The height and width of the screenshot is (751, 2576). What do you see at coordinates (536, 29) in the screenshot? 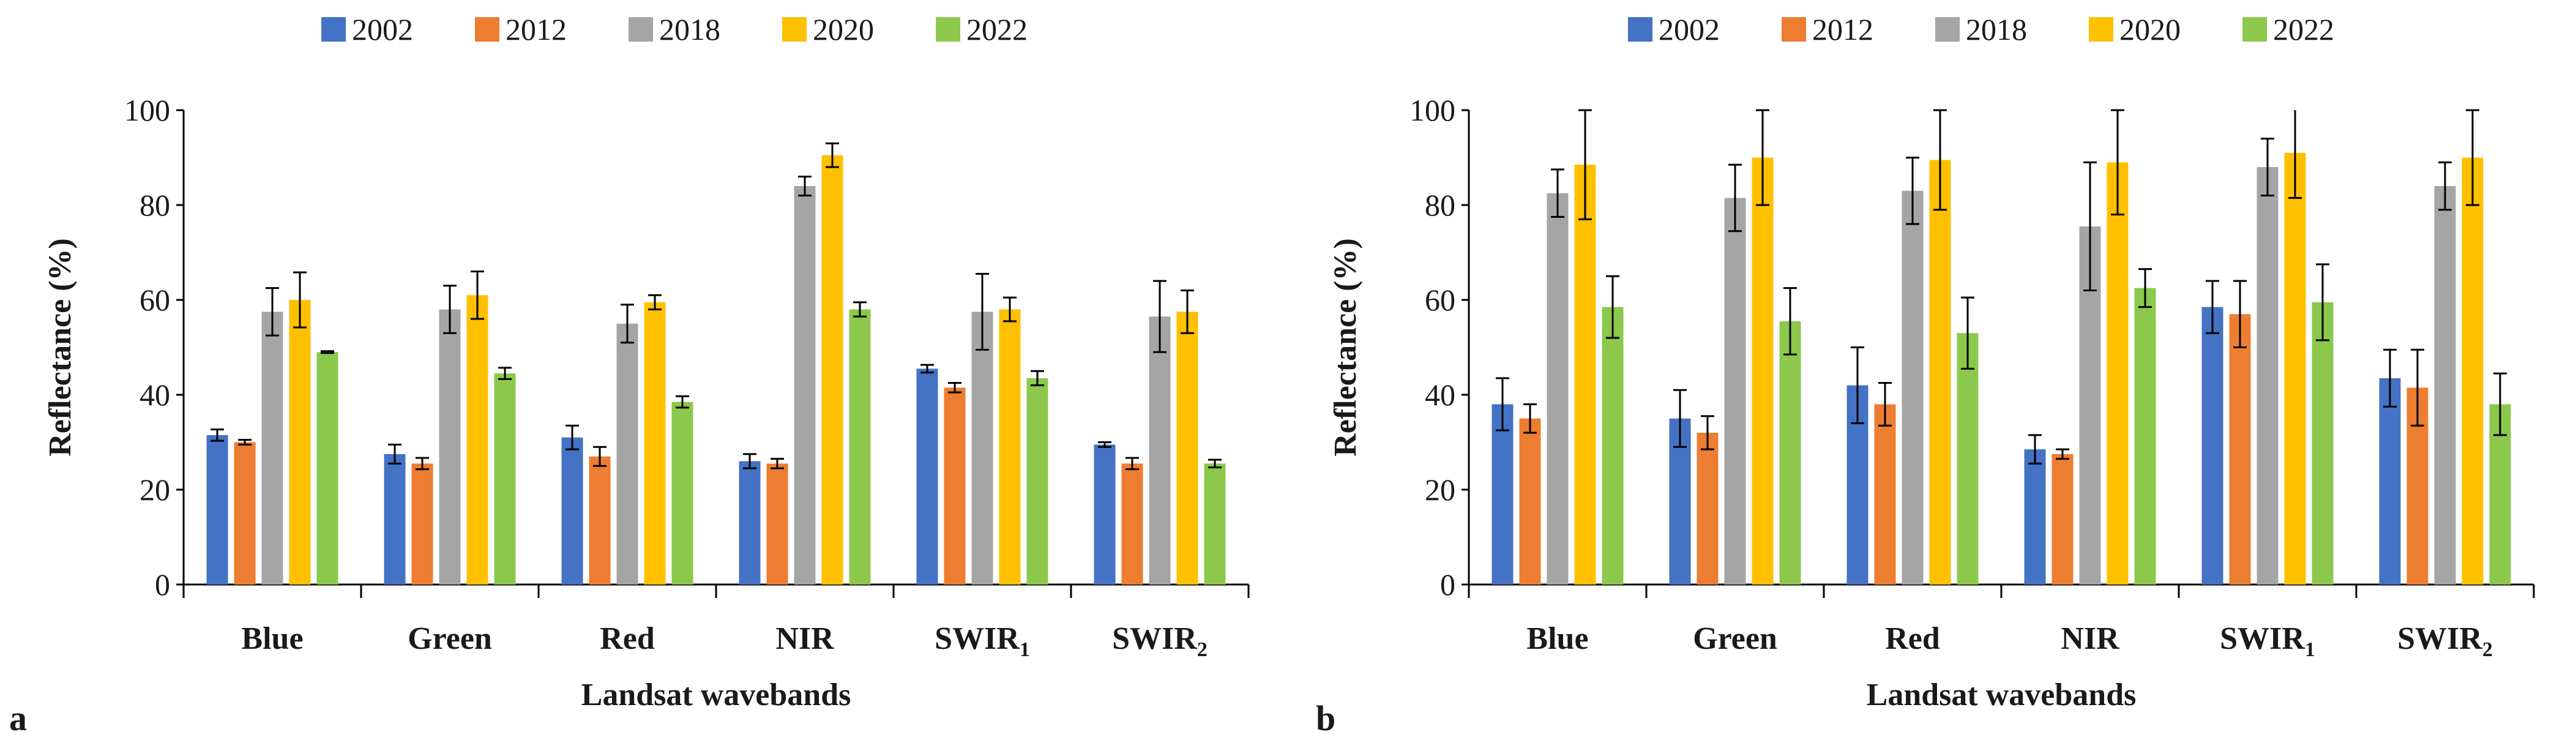
I see `legend-label-2012: 2012` at bounding box center [536, 29].